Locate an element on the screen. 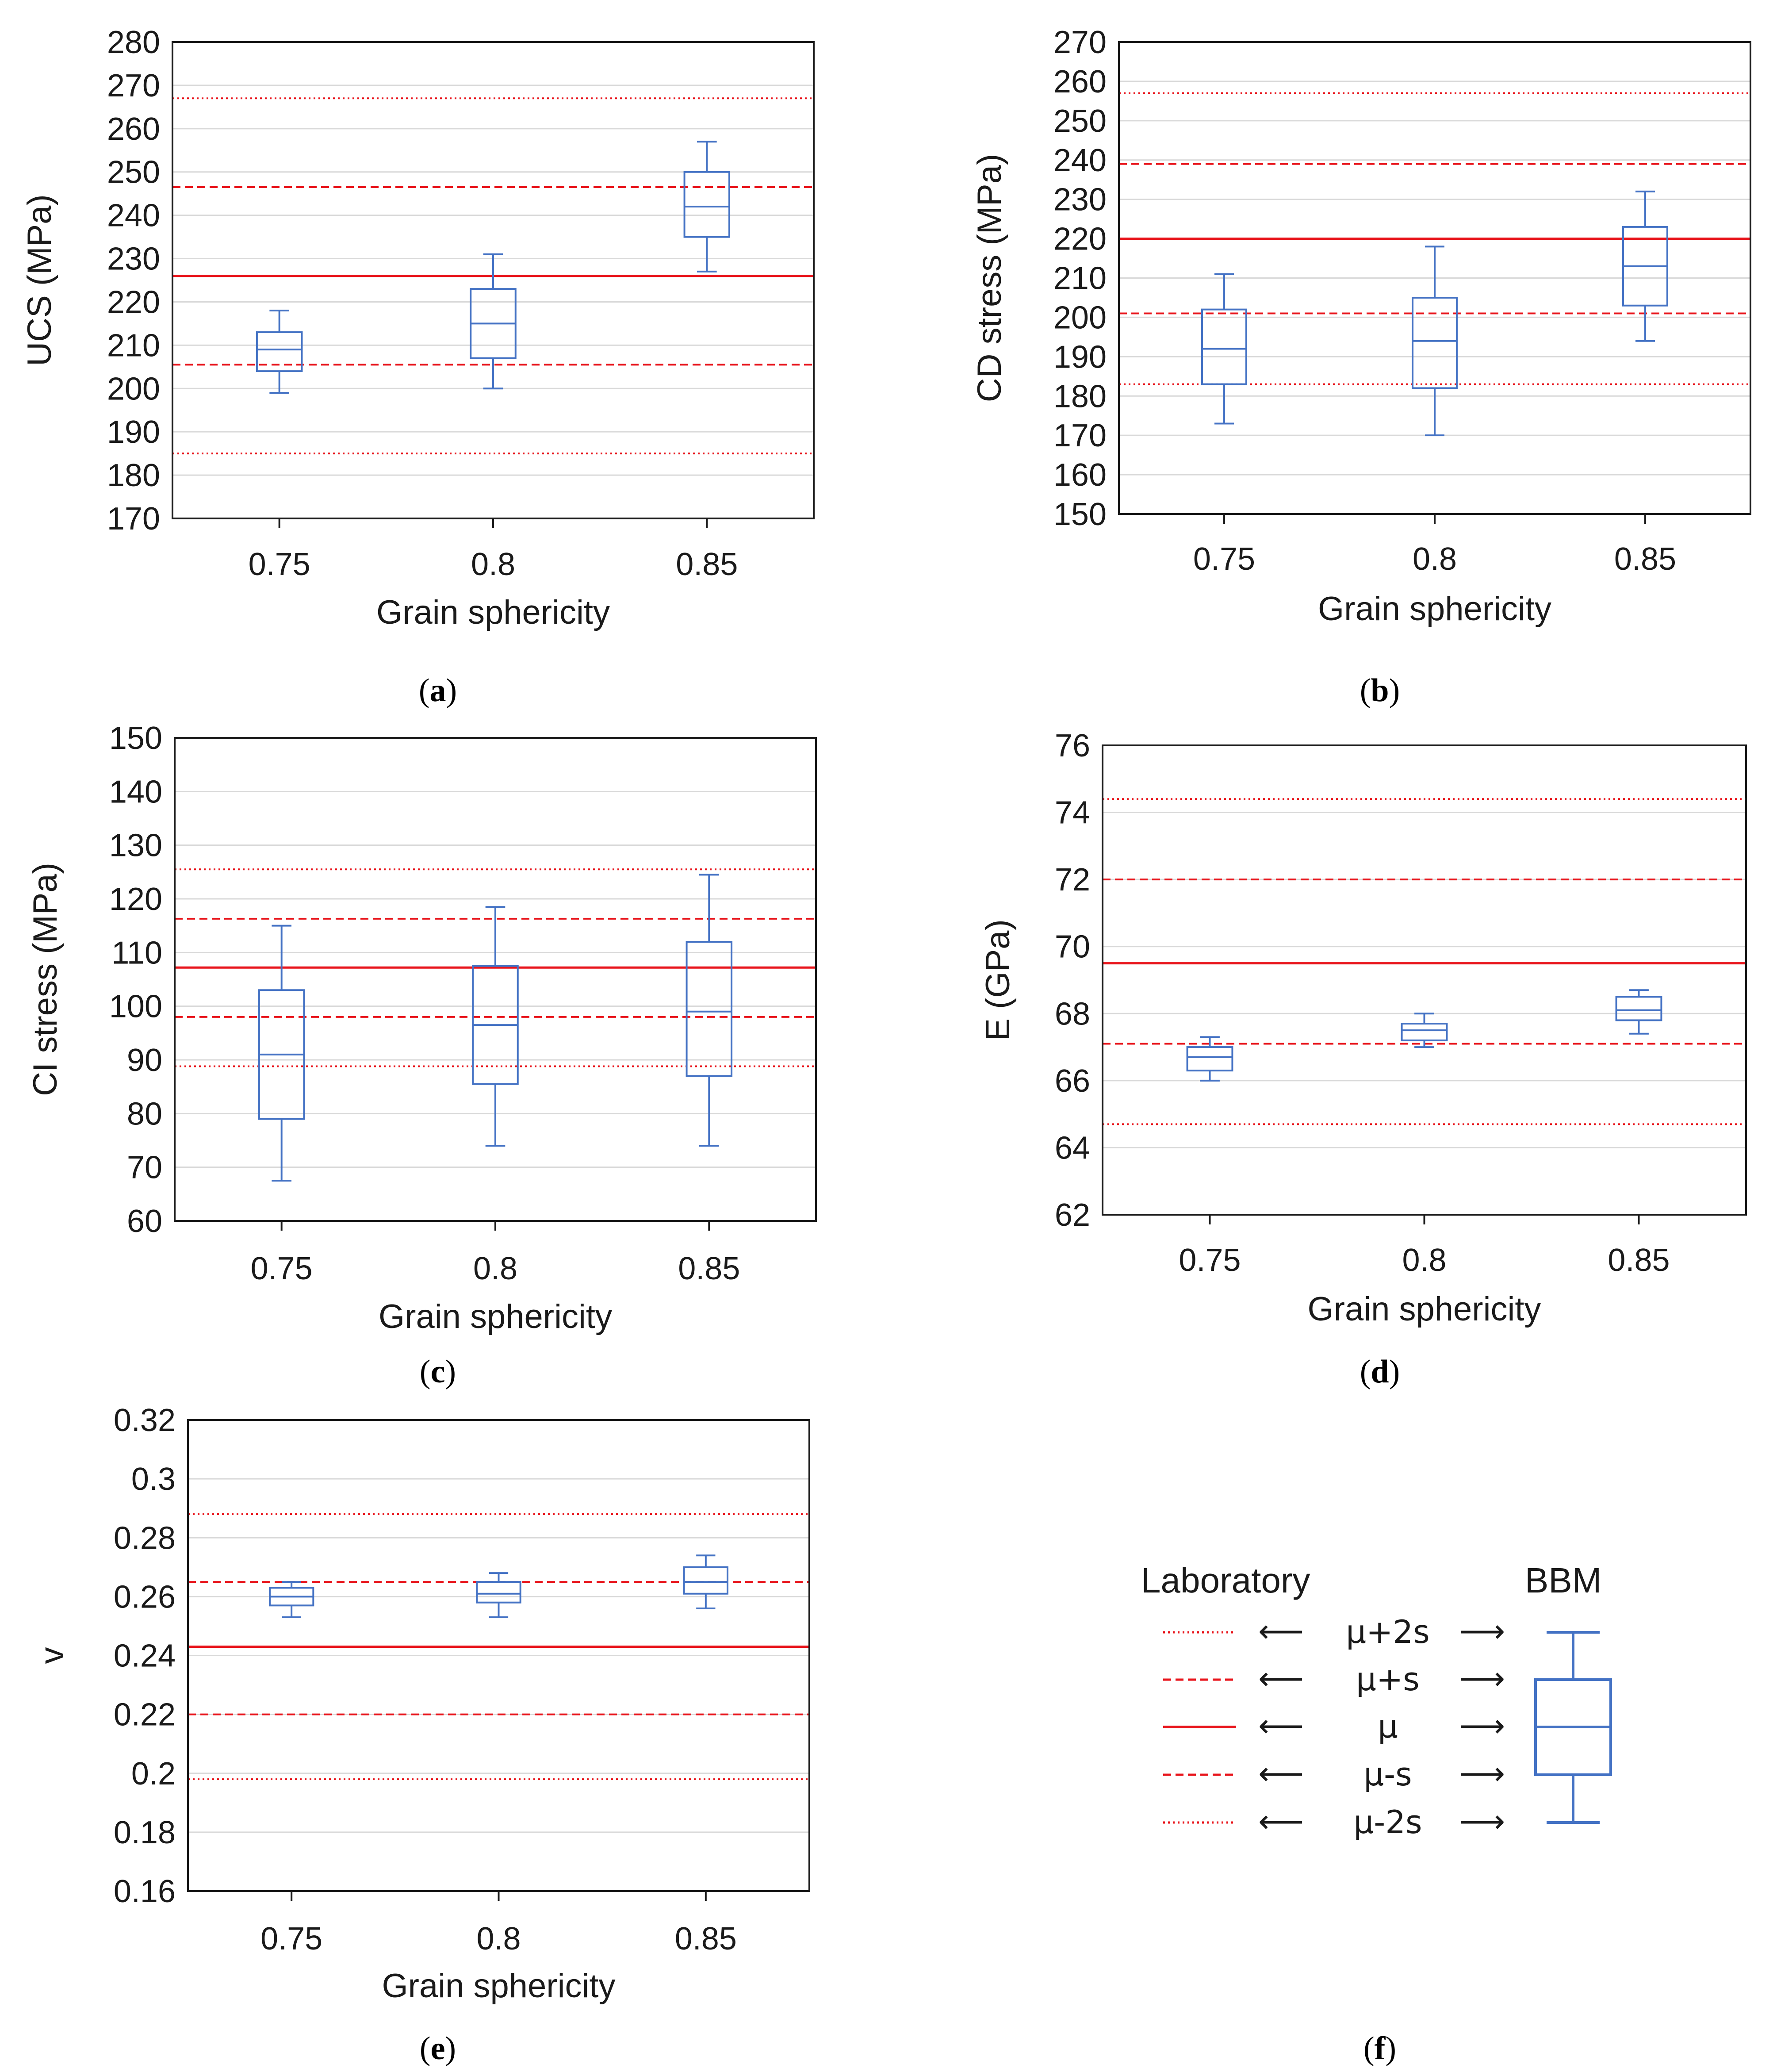 The image size is (1777, 2072). y-tick-label: 110 is located at coordinates (136, 953).